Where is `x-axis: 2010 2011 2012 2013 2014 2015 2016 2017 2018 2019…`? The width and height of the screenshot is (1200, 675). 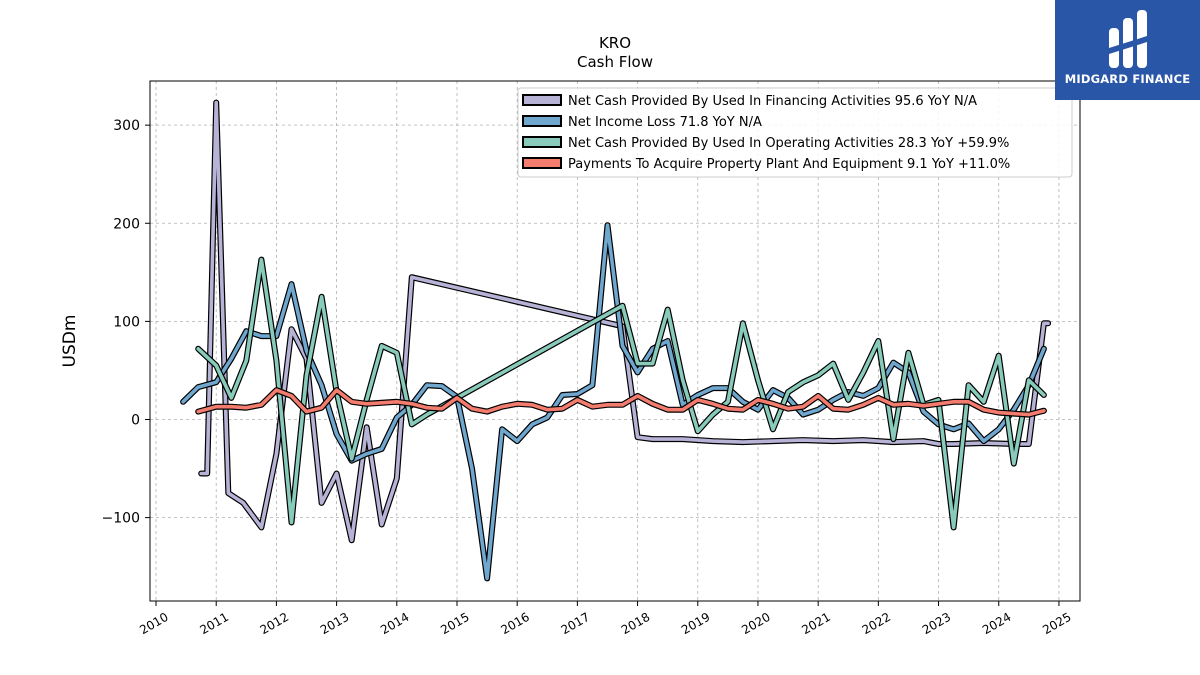 x-axis: 2010 2011 2012 2013 2014 2015 2016 2017 2018 2019… is located at coordinates (605, 619).